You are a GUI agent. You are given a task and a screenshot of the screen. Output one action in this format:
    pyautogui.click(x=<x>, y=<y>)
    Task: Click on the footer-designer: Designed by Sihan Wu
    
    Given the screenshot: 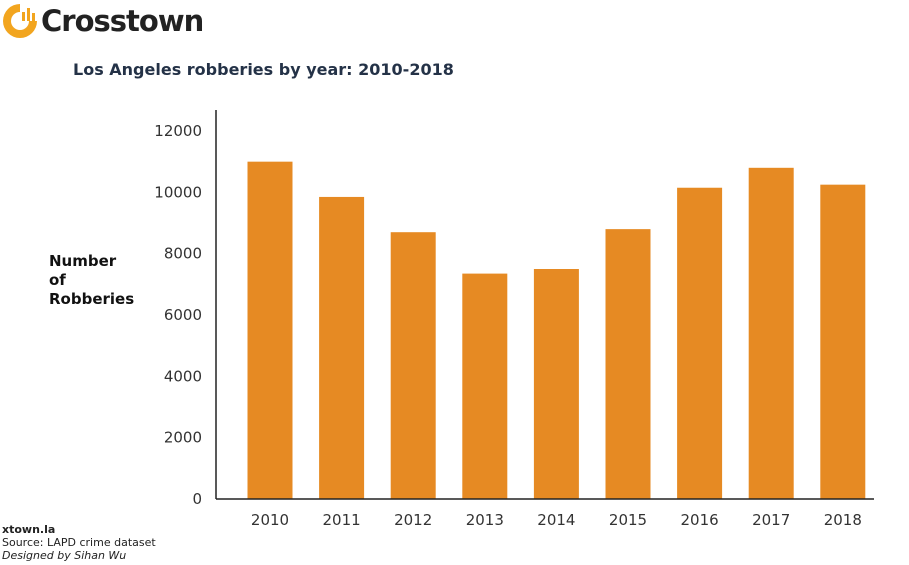 What is the action you would take?
    pyautogui.click(x=64, y=555)
    